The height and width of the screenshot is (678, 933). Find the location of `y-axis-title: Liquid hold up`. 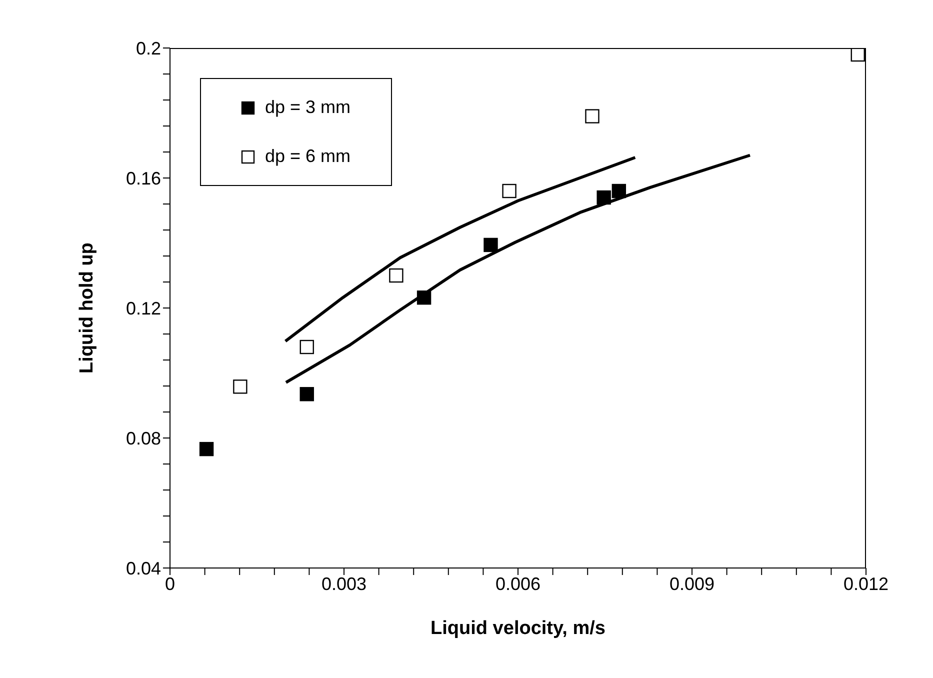

y-axis-title: Liquid hold up is located at coordinates (87, 308).